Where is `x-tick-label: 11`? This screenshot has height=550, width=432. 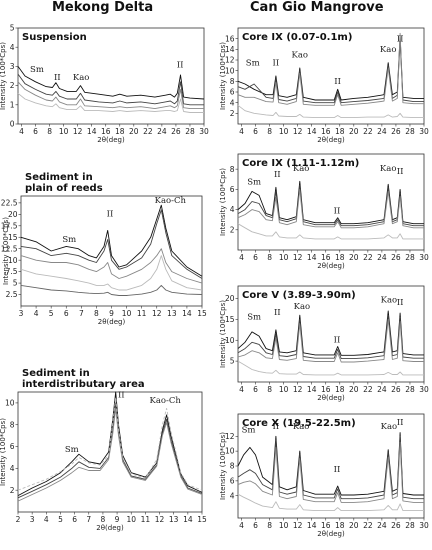
x-tick-label: 11 is located at coordinates (142, 313).